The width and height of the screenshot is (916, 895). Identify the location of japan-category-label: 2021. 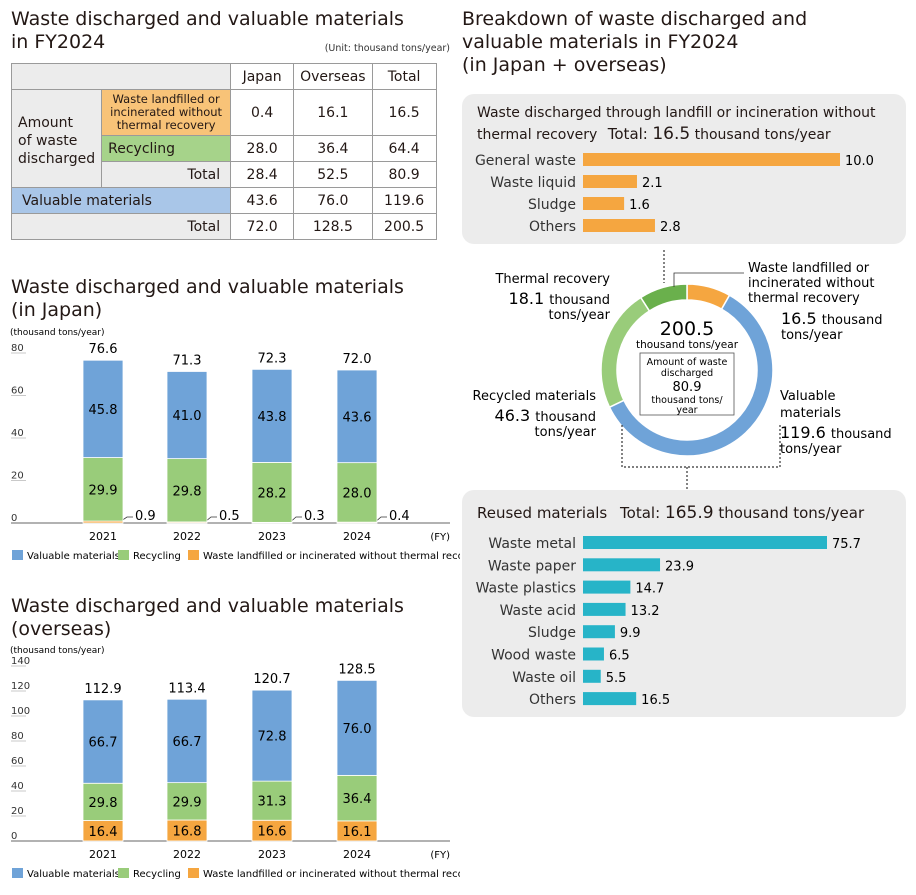
(103, 536).